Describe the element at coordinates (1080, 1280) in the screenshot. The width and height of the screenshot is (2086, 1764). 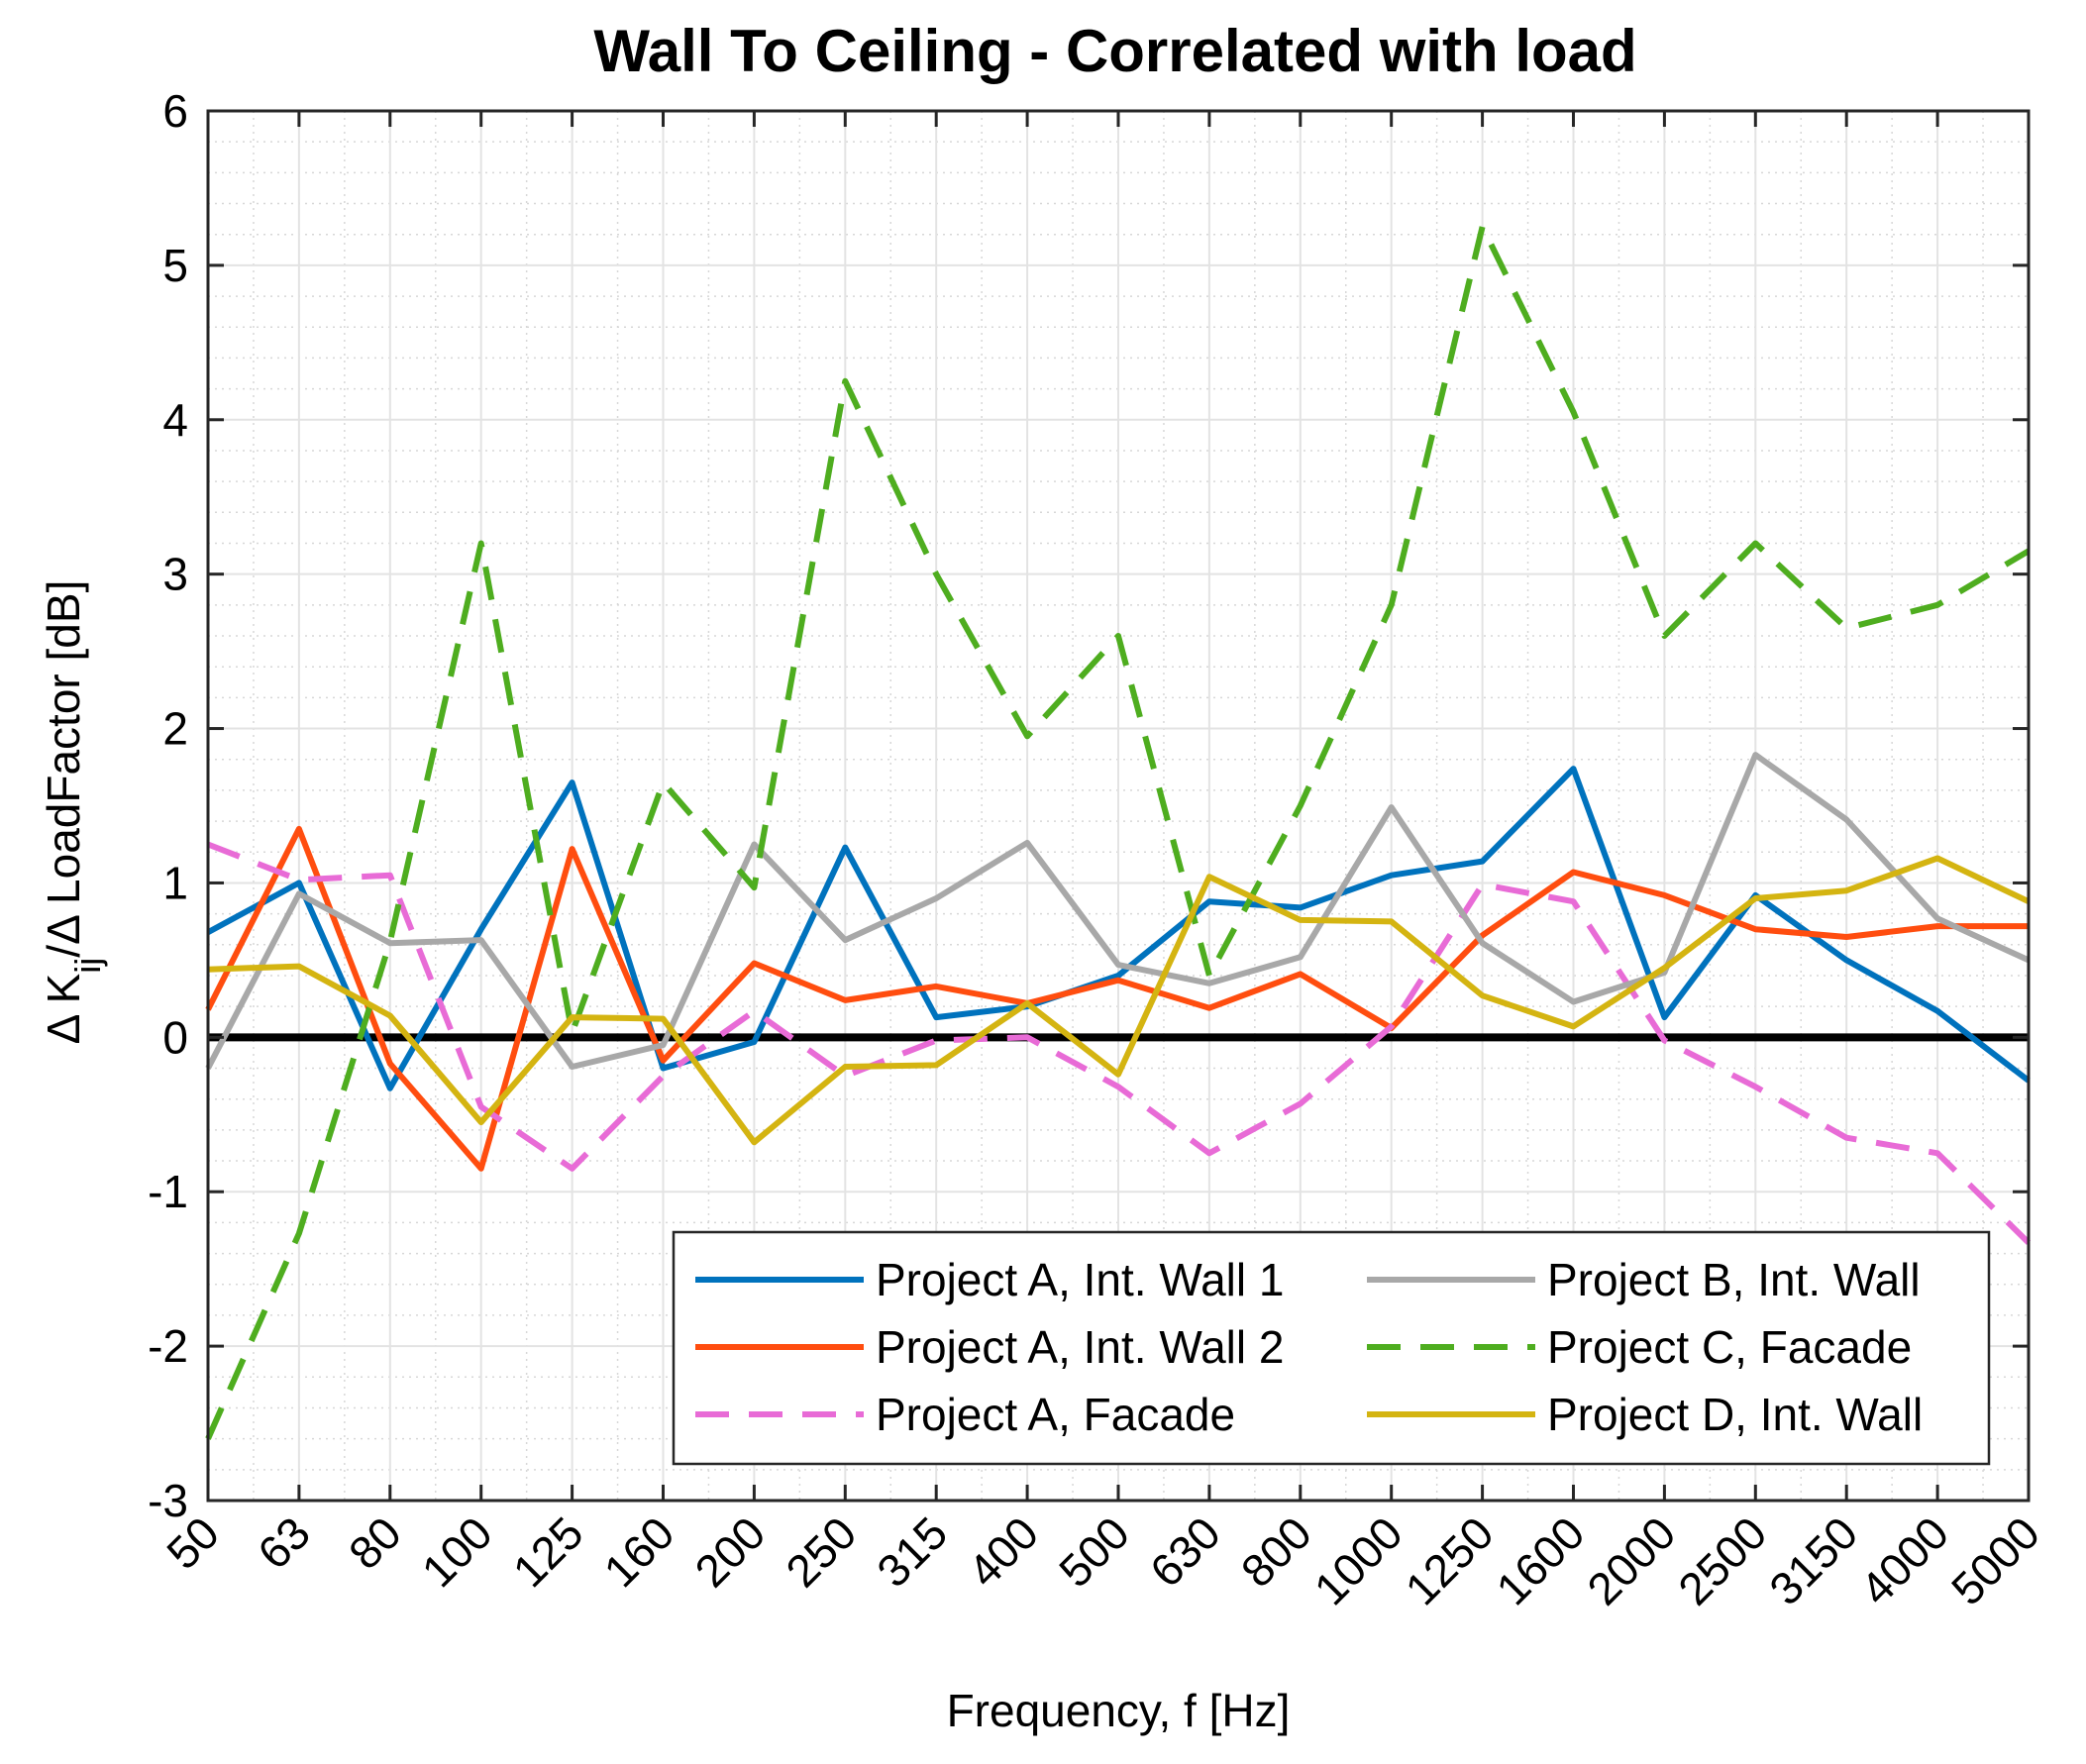
I see `legend-label: Project A, Int. Wall 1` at that location.